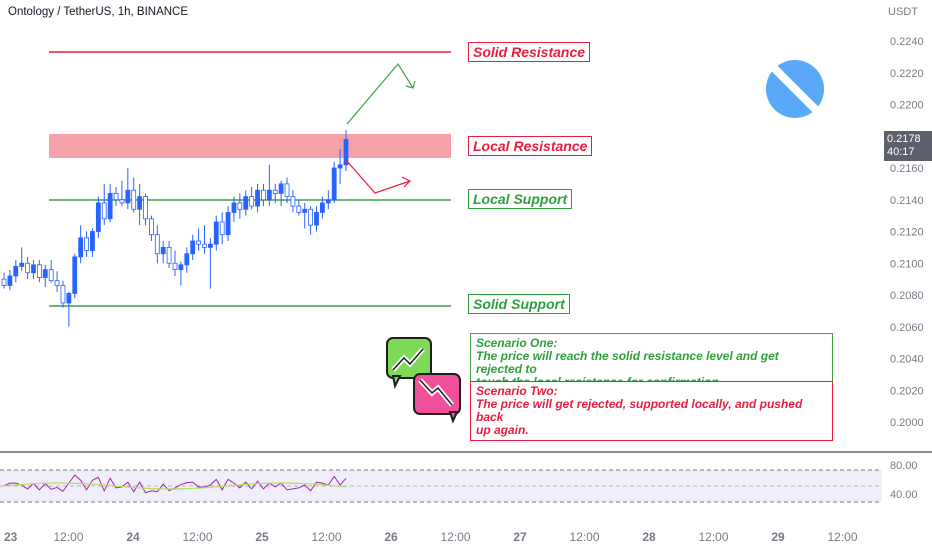  Describe the element at coordinates (907, 233) in the screenshot. I see `y-tick-label: 0.2120` at that location.